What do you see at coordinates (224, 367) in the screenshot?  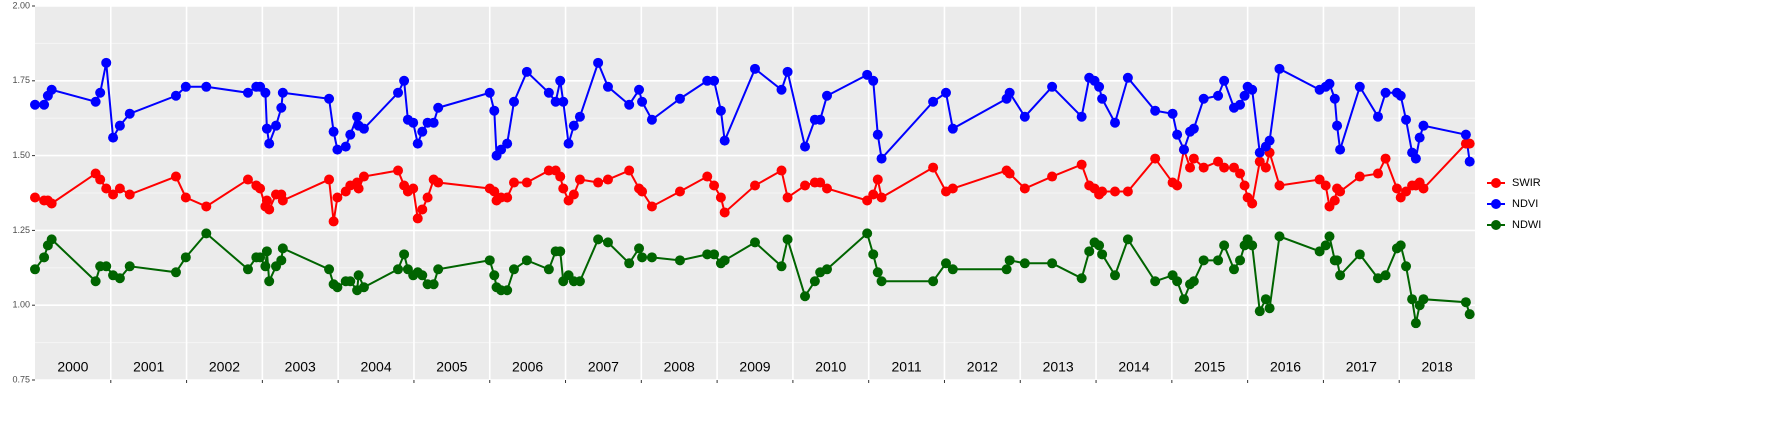 I see `year-label: 2002` at bounding box center [224, 367].